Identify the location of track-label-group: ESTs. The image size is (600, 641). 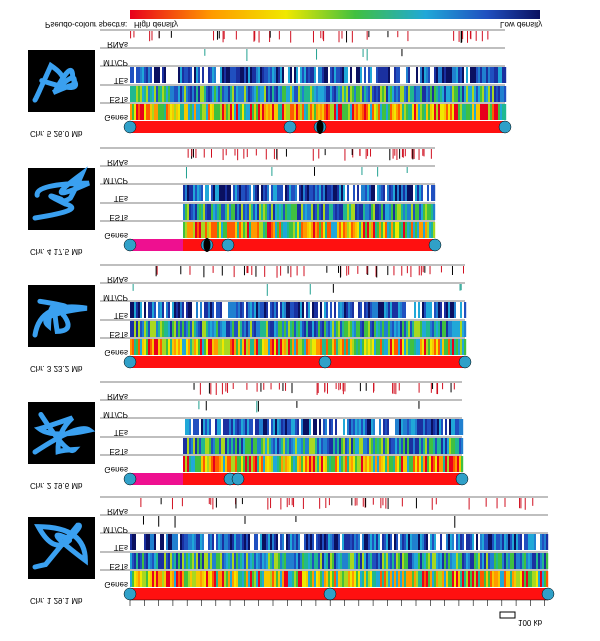
(118, 451).